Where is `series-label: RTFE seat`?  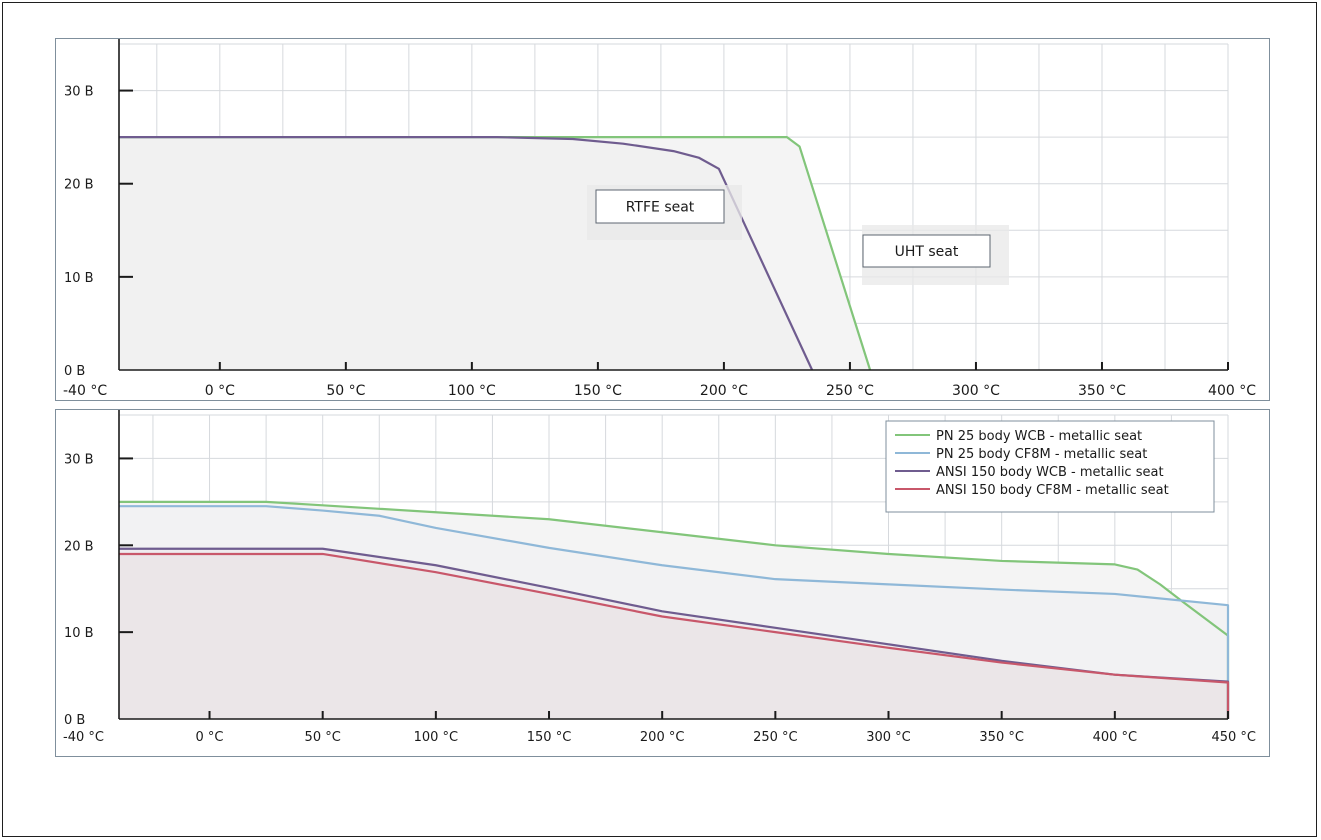 series-label: RTFE seat is located at coordinates (660, 208).